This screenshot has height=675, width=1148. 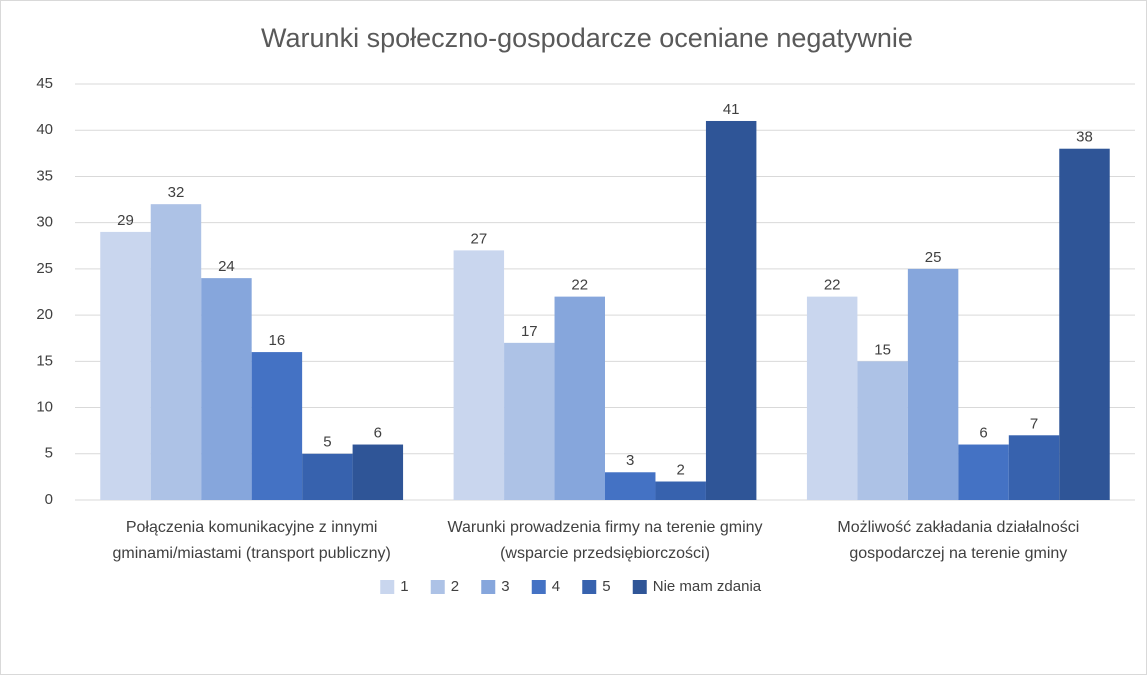 What do you see at coordinates (455, 586) in the screenshot?
I see `legend-label: 2` at bounding box center [455, 586].